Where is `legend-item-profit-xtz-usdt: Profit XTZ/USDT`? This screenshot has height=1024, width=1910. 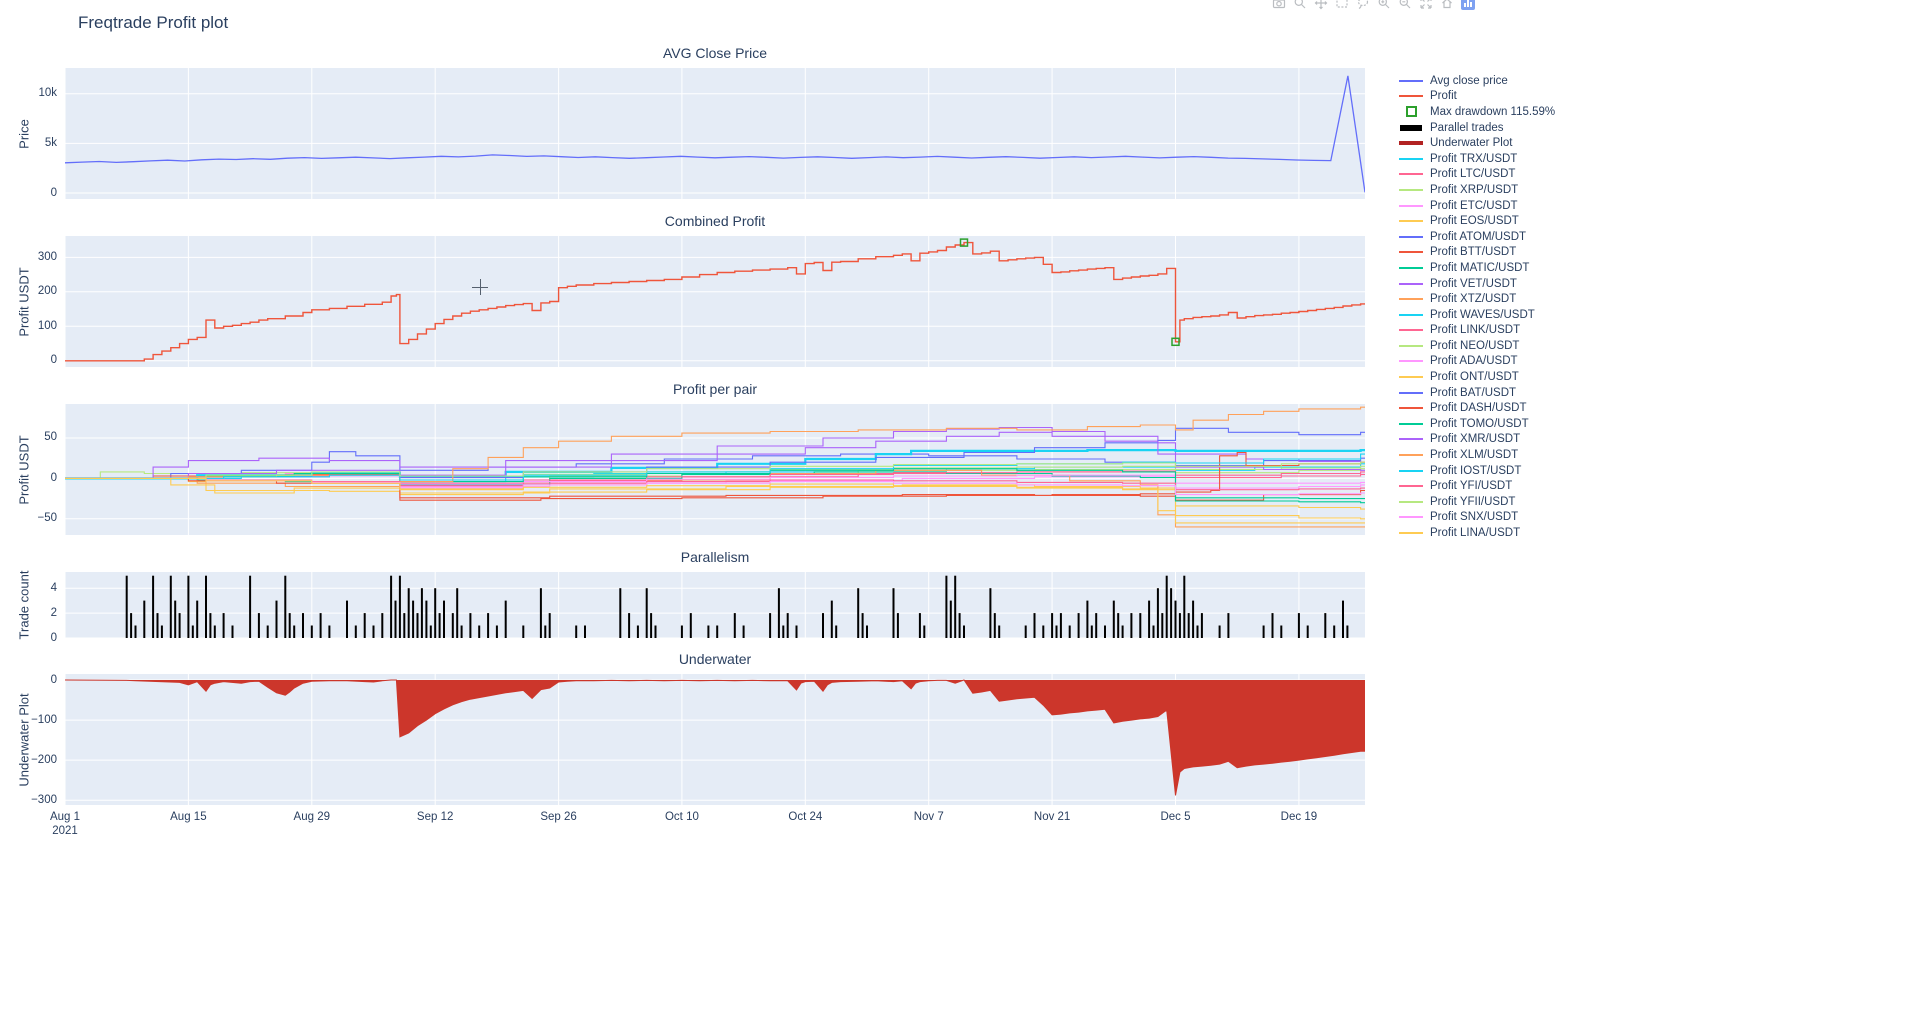
legend-item-profit-xtz-usdt: Profit XTZ/USDT is located at coordinates (1475, 299).